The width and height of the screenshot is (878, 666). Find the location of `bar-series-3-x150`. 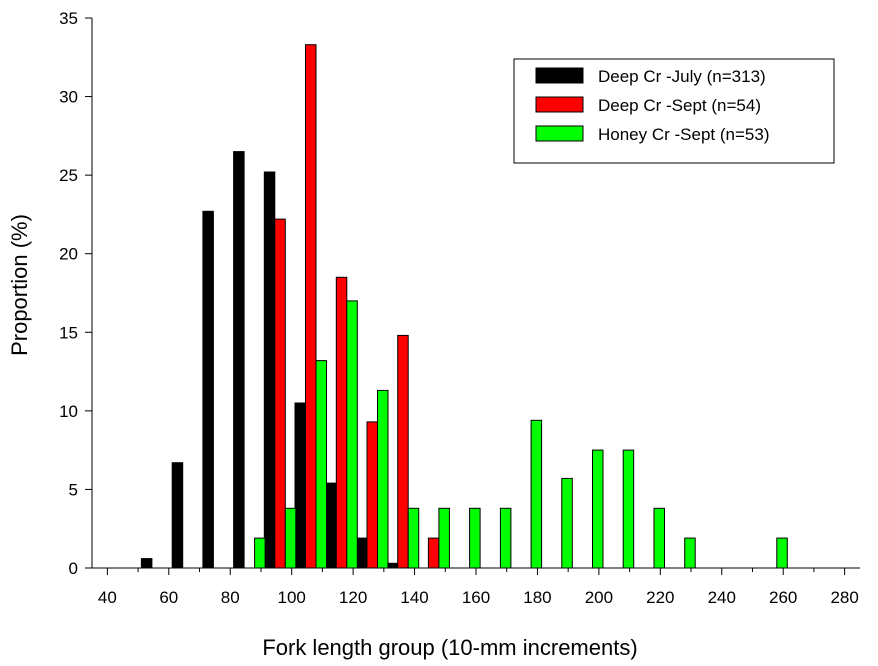

bar-series-3-x150 is located at coordinates (444, 538).